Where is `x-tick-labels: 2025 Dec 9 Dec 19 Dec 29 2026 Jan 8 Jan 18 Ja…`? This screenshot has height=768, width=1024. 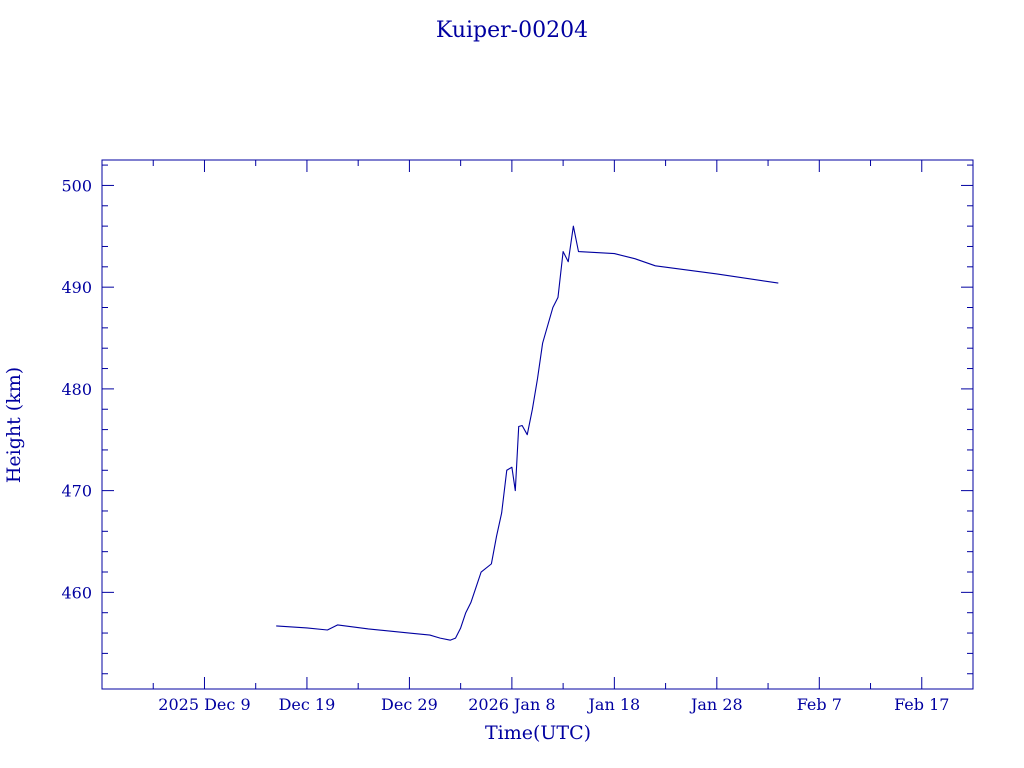 x-tick-labels: 2025 Dec 9 Dec 19 Dec 29 2026 Jan 8 Jan 18 Ja… is located at coordinates (553, 704).